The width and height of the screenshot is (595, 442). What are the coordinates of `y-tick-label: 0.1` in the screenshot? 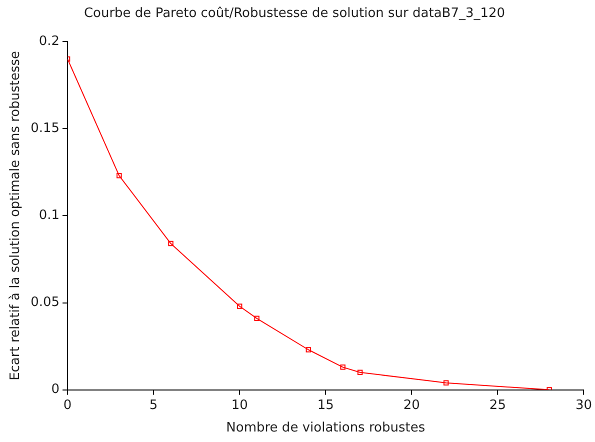 It's located at (49, 216).